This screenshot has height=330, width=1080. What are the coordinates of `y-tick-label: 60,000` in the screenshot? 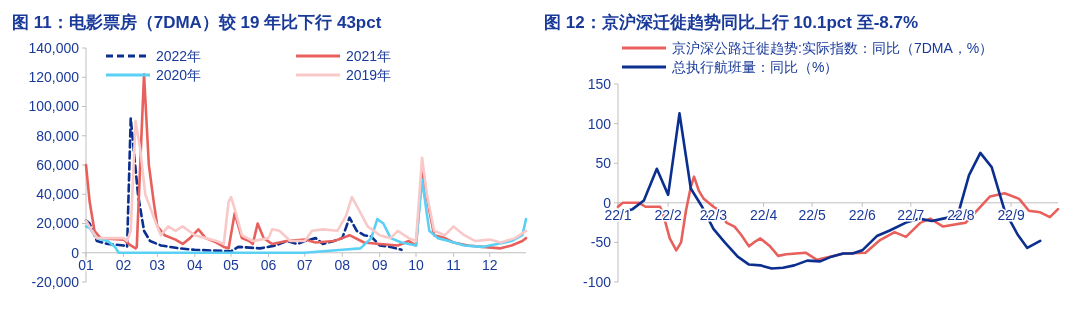 It's located at (58, 164).